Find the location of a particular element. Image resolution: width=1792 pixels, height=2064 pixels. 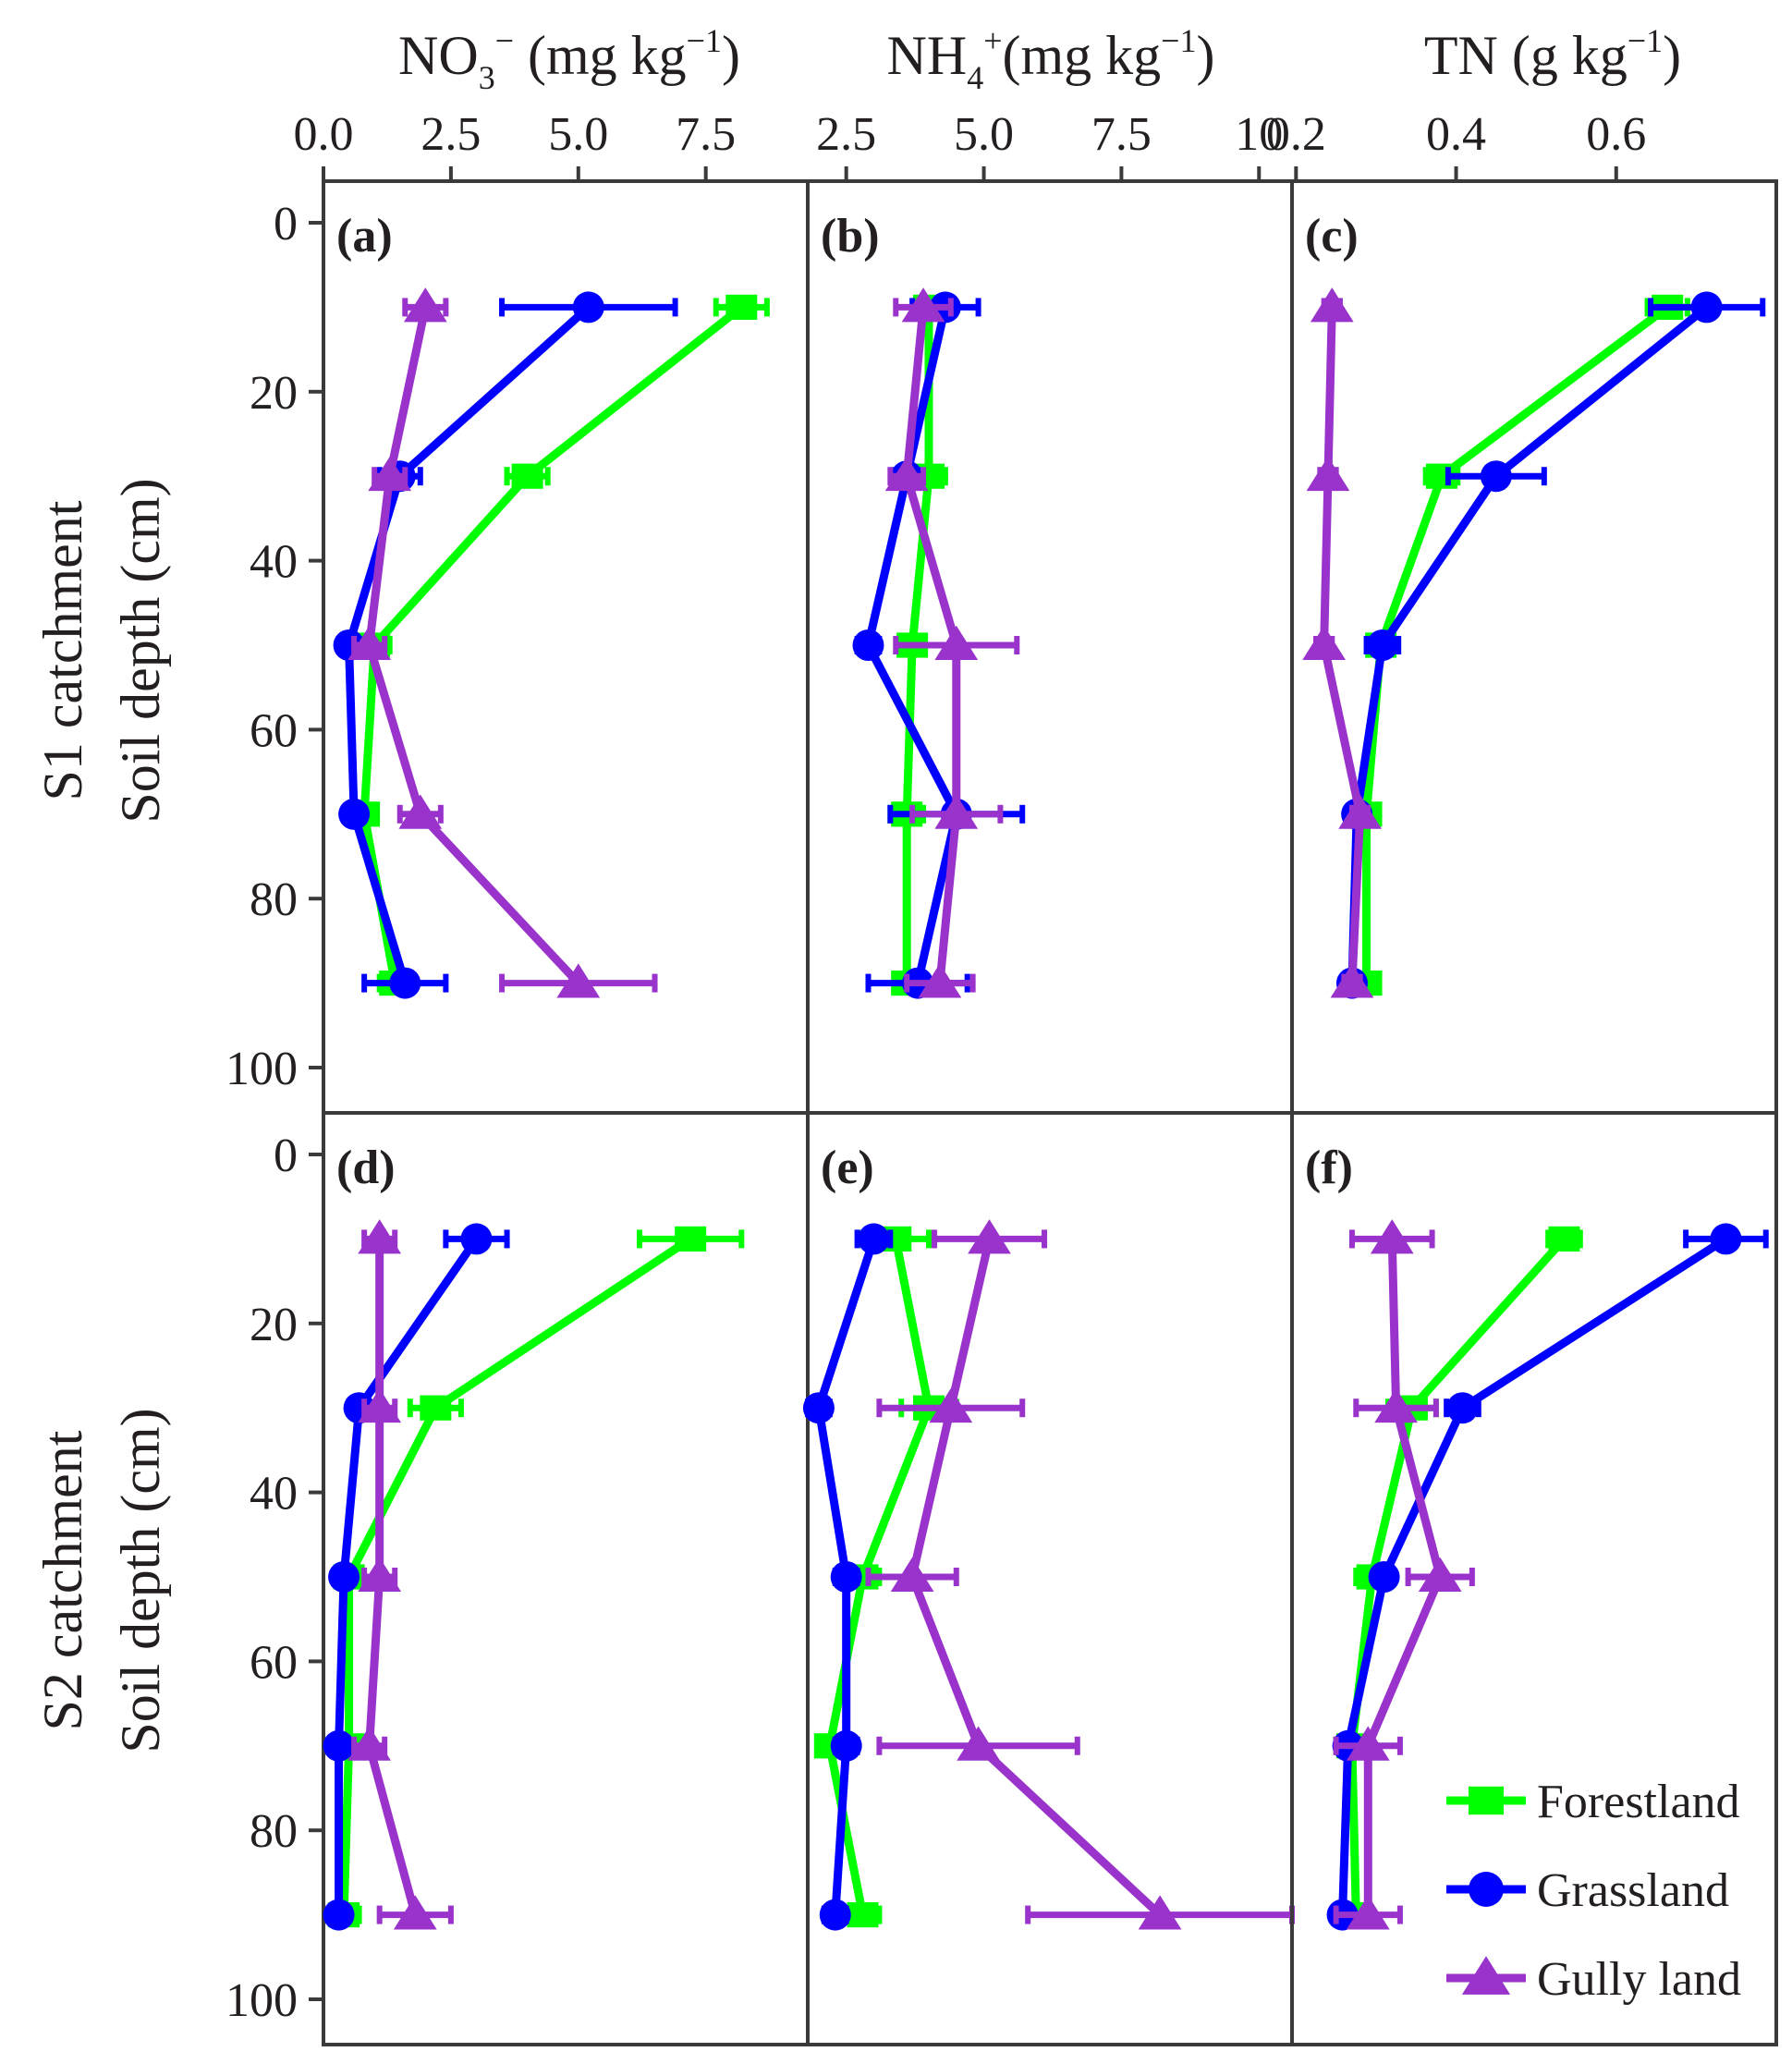

panel-c: (c) 0.2 0.4 0.6 is located at coordinates (1522, 611).